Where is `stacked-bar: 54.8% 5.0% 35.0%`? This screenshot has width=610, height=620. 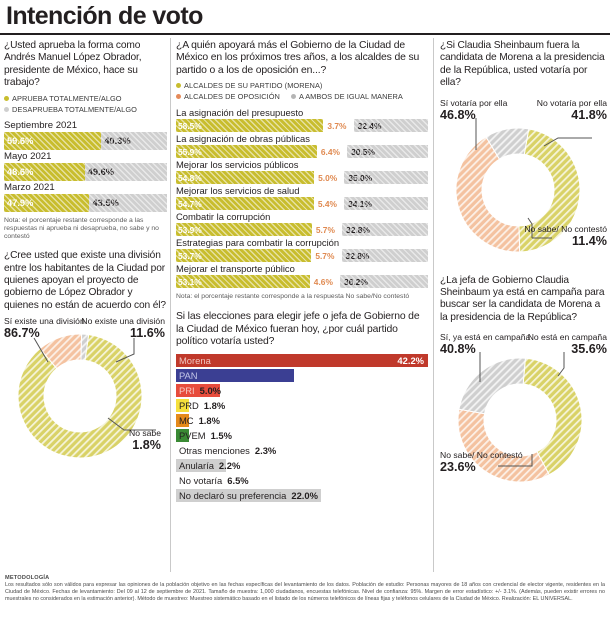 stacked-bar: 54.8% 5.0% 35.0% is located at coordinates (302, 178).